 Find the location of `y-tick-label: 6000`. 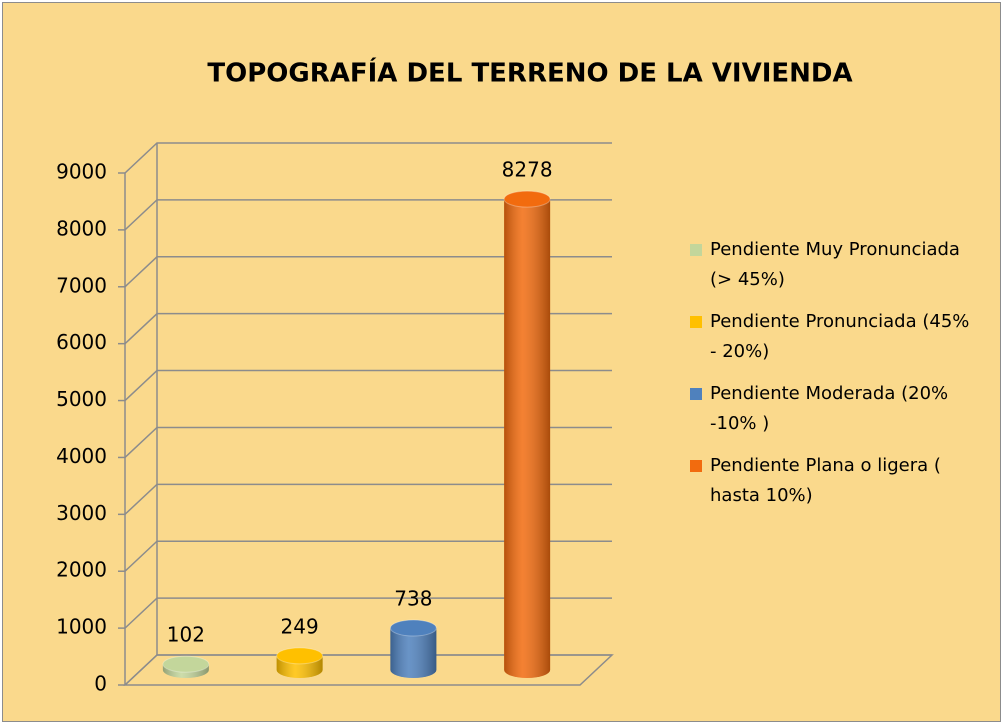

y-tick-label: 6000 is located at coordinates (81, 342).